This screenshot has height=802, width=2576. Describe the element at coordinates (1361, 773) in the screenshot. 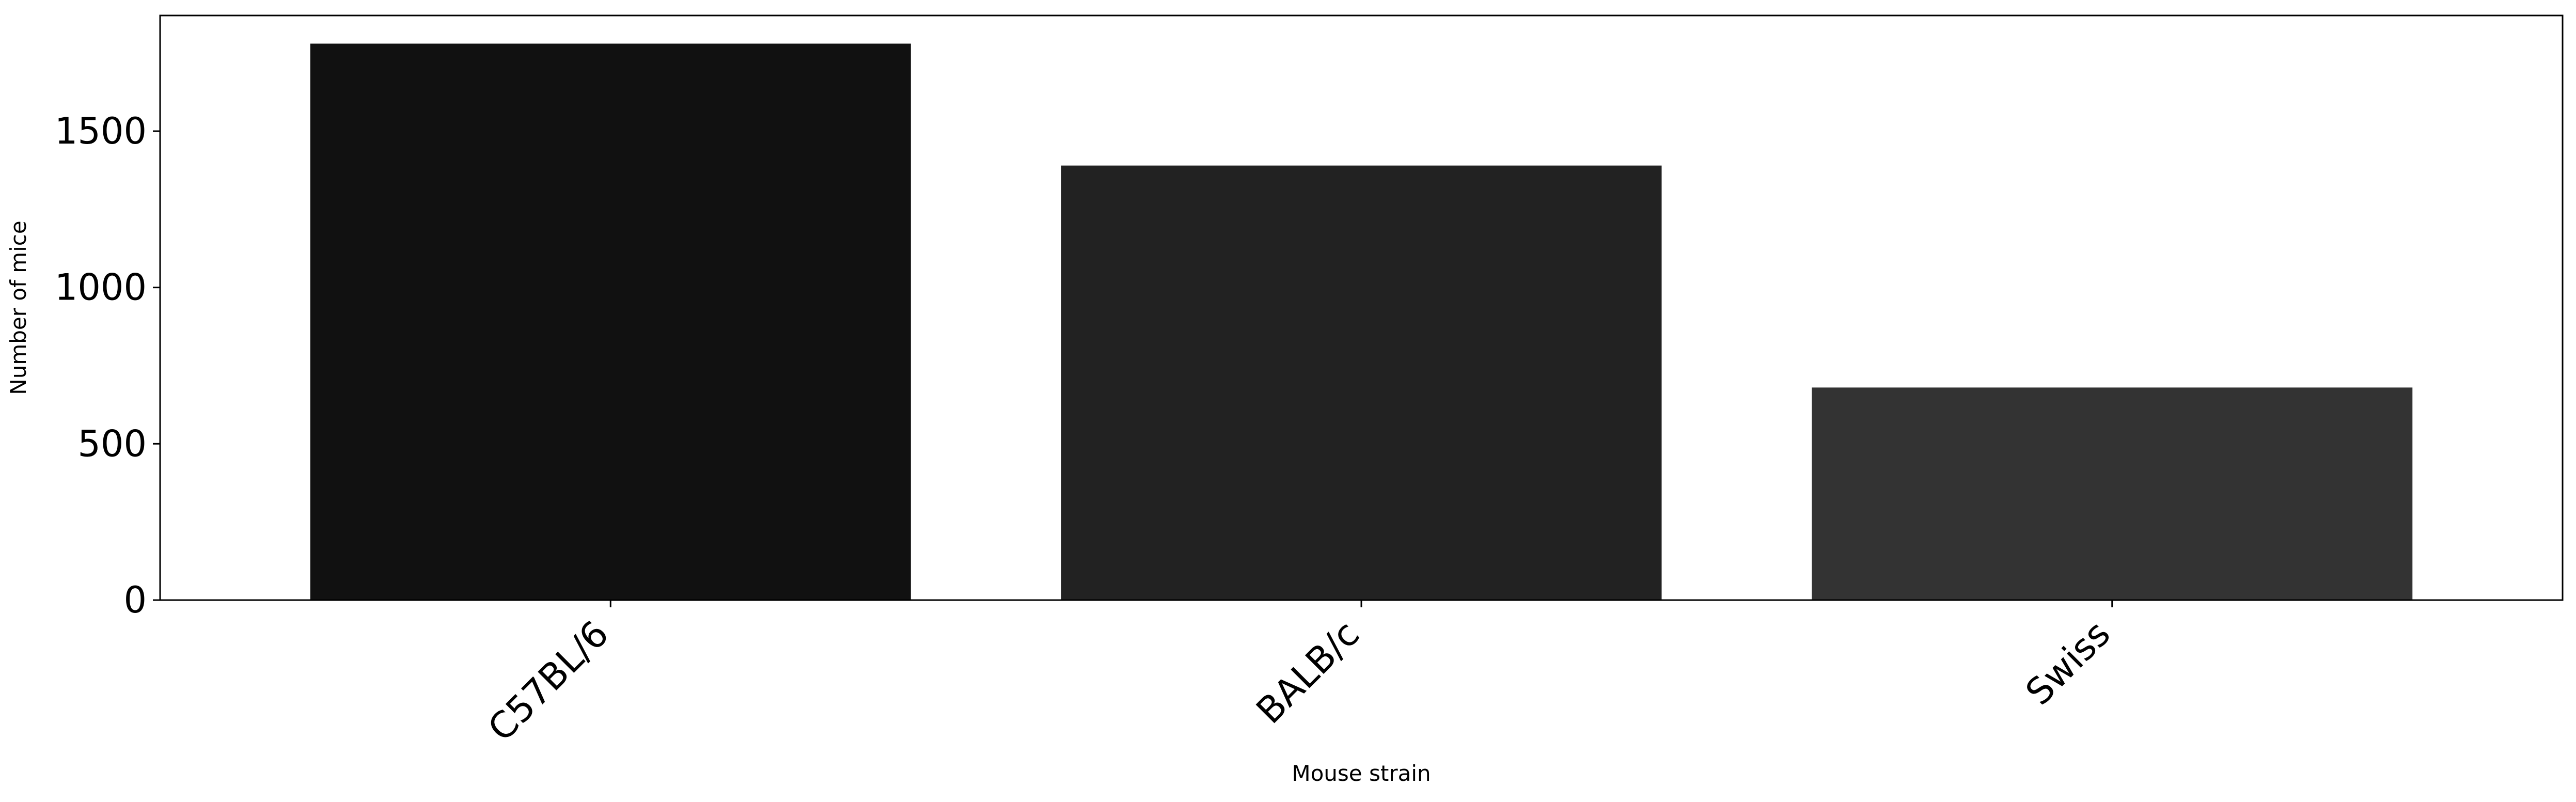

I see `x-axis-label: Mouse strain` at that location.